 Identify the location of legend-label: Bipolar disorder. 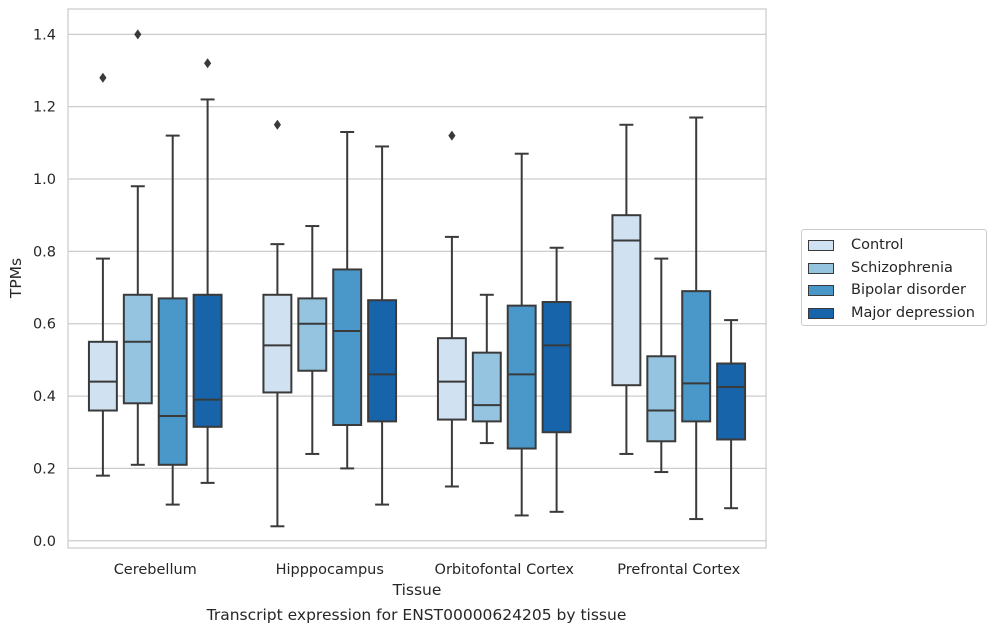
(908, 290).